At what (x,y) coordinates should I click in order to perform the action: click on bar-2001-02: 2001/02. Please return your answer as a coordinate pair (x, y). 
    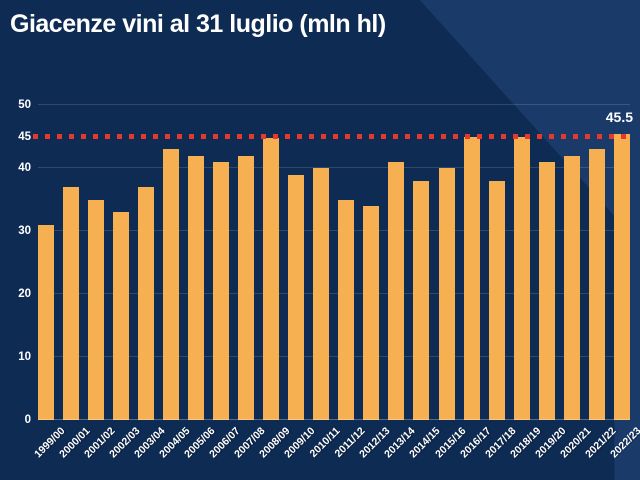
    Looking at the image, I should click on (100, 329).